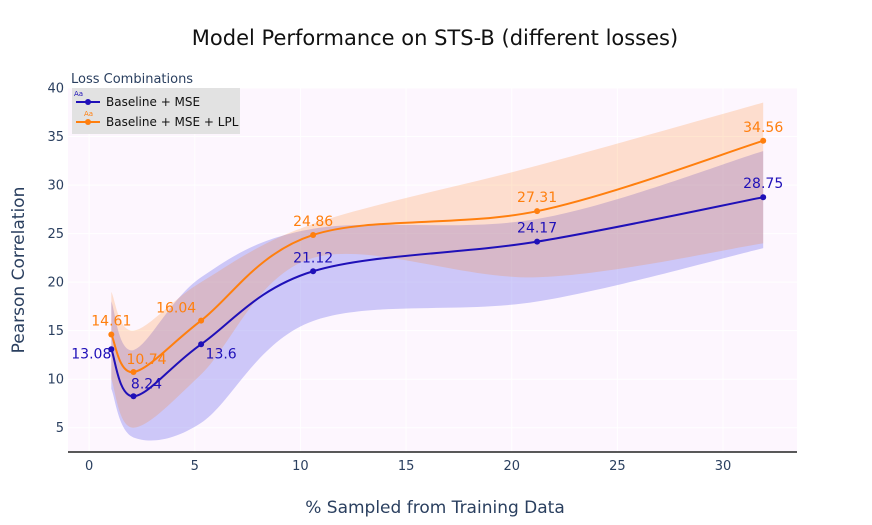 The image size is (872, 525). Describe the element at coordinates (132, 79) in the screenshot. I see `legend-title: Loss Combinations` at that location.